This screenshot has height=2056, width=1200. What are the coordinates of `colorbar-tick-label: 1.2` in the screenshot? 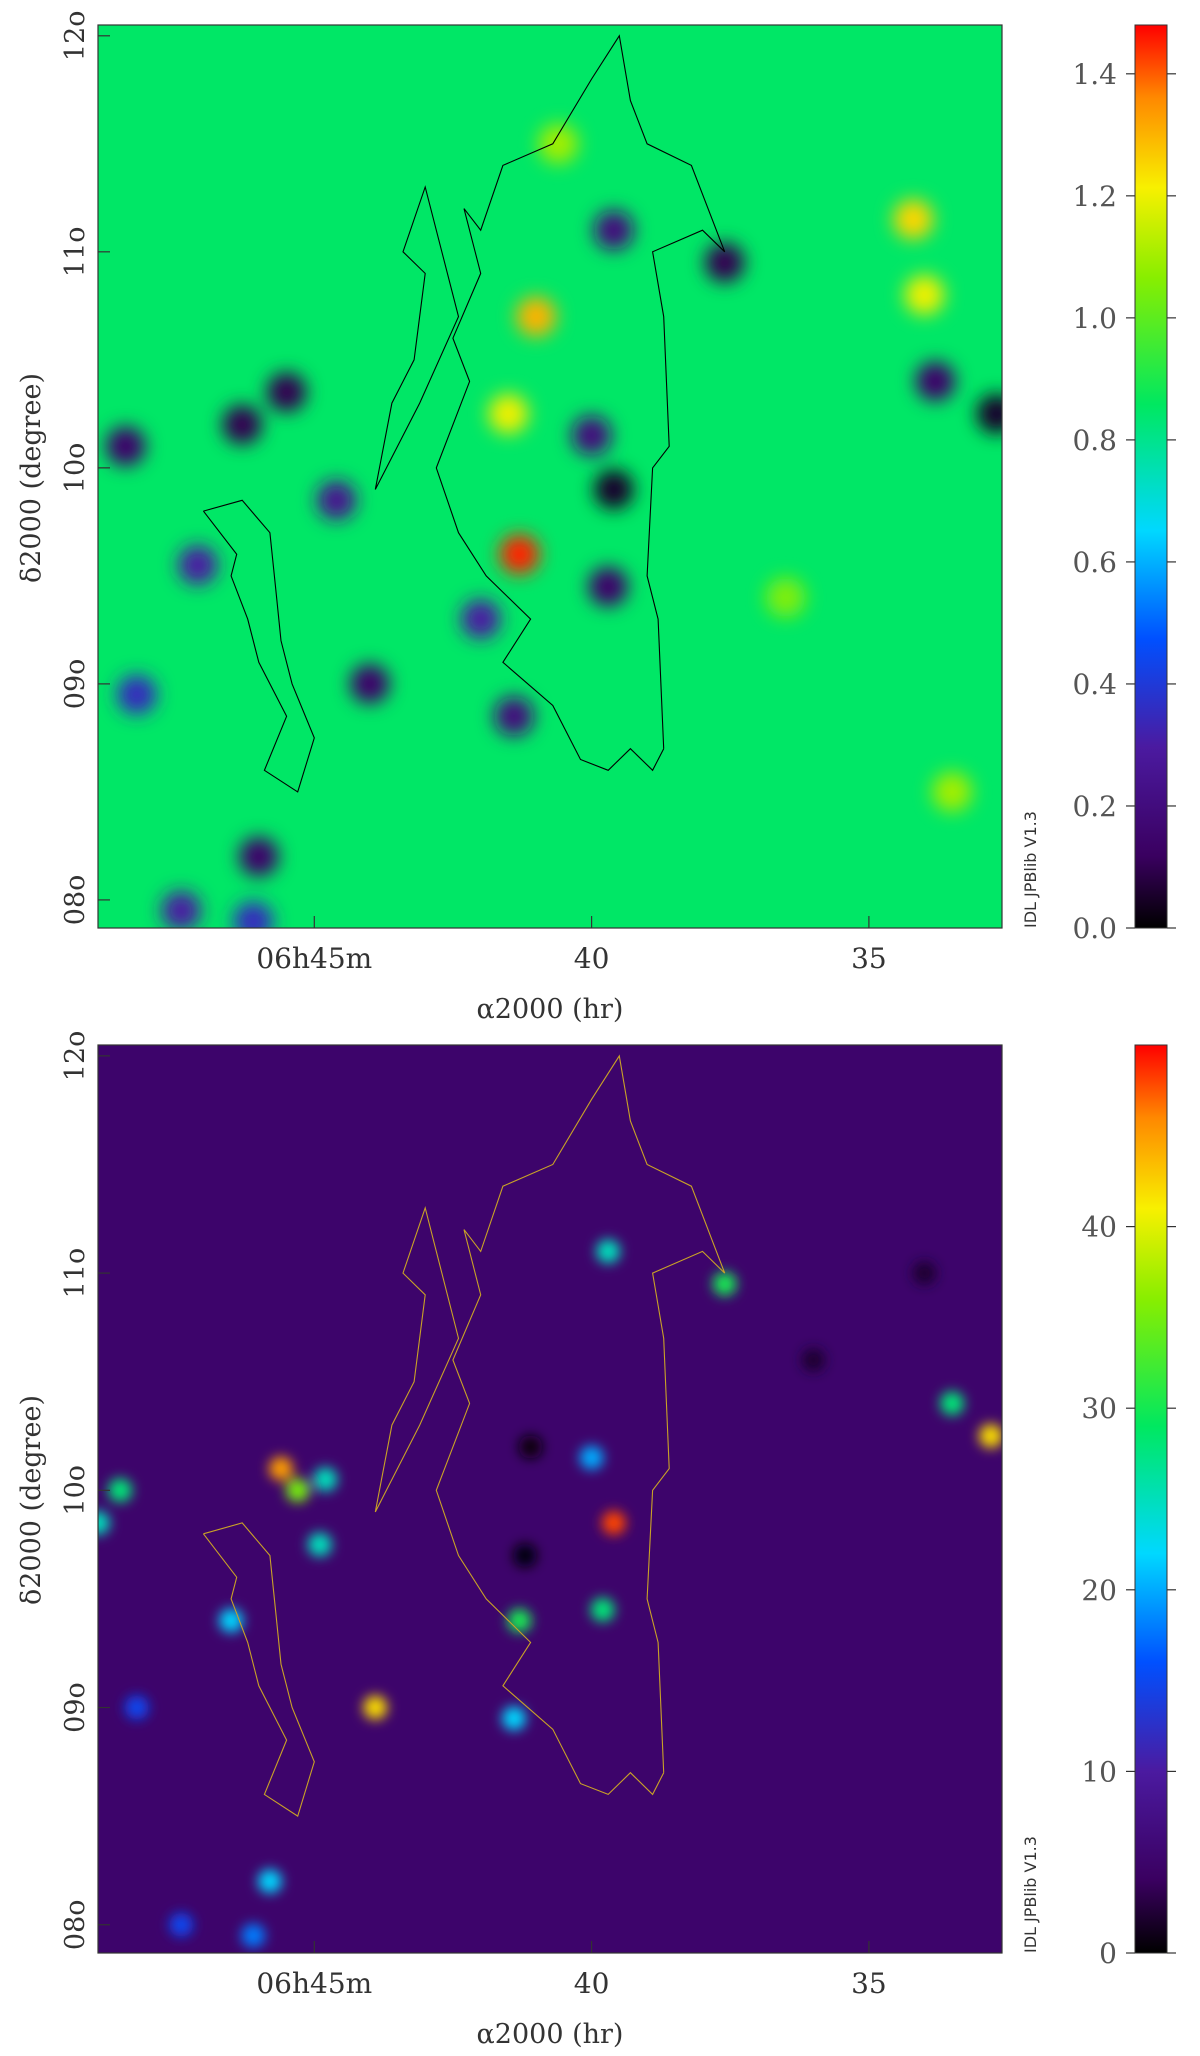 It's located at (1094, 196).